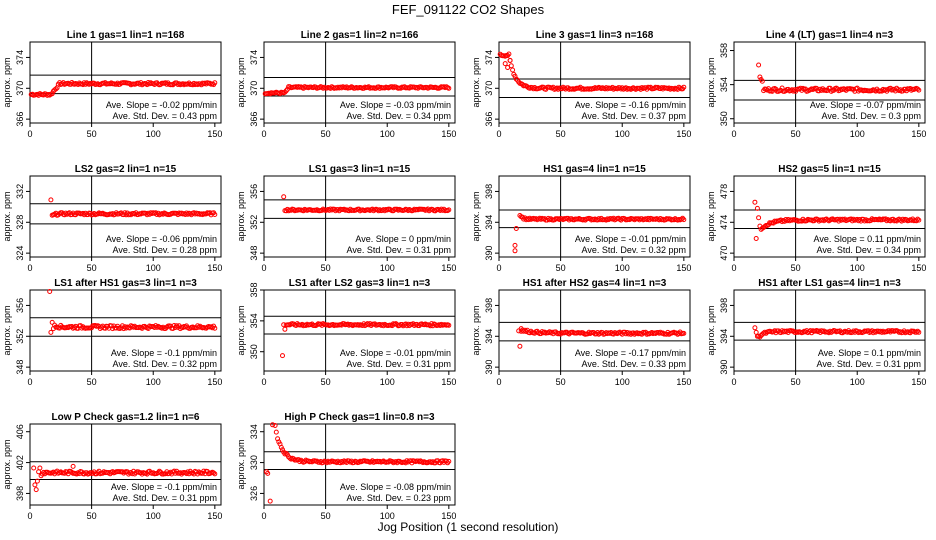  I want to click on stddev-annotation: Ave. Std. Dev. = 0.32 ppm, so click(165, 364).